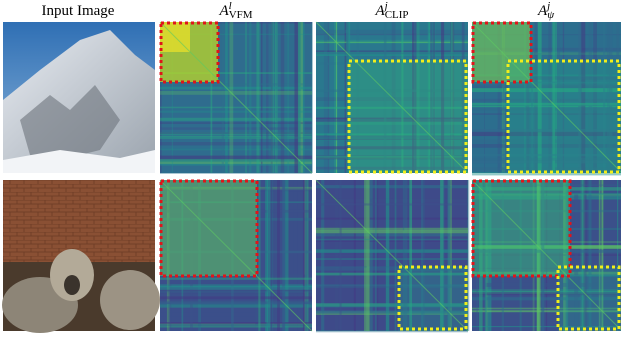 The image size is (621, 346). Describe the element at coordinates (79, 161) in the screenshot. I see `snowfield` at that location.